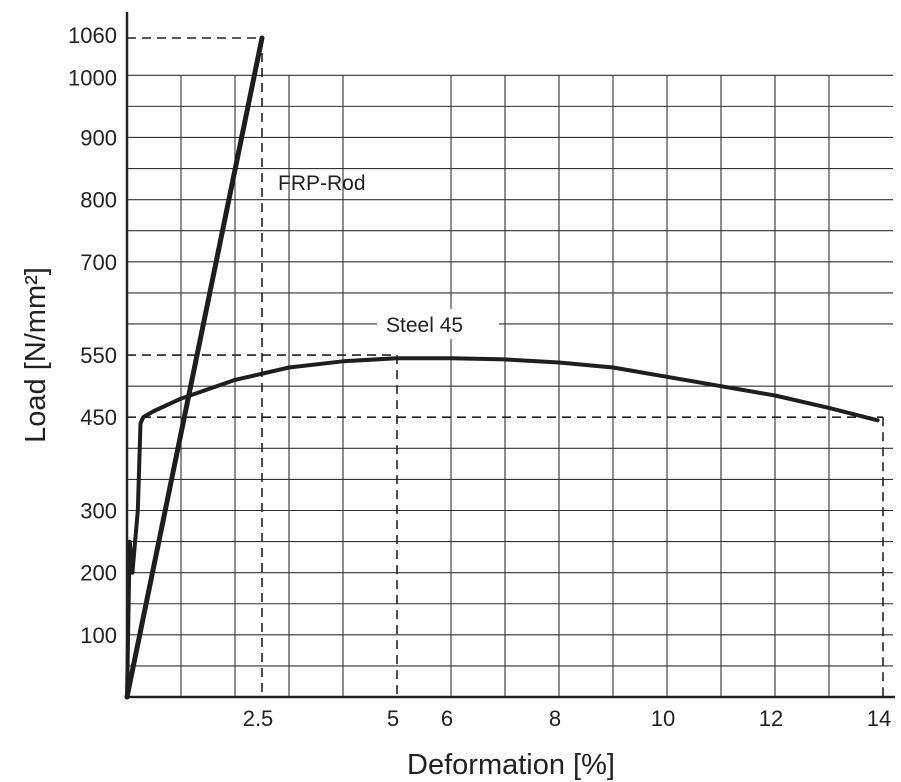  I want to click on y-axis-title: Load [N/mm²], so click(36, 355).